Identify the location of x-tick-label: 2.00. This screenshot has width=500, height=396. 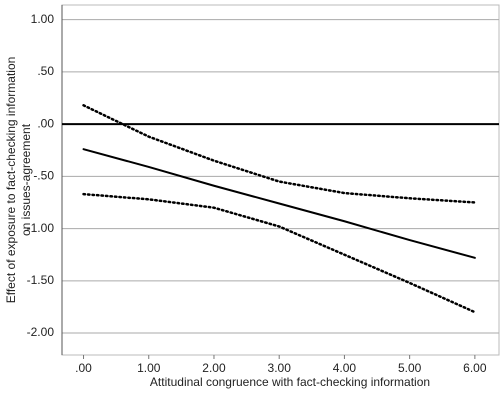
(214, 368).